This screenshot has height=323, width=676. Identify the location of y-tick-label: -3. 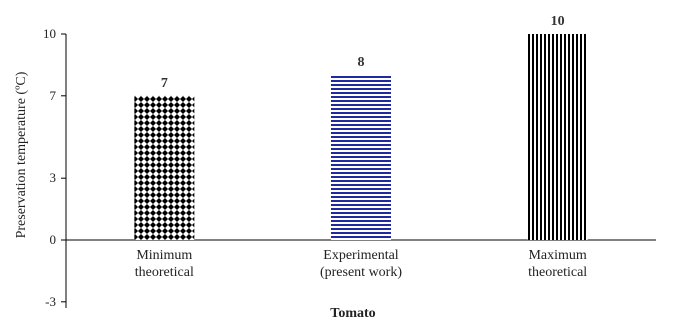
(50, 301).